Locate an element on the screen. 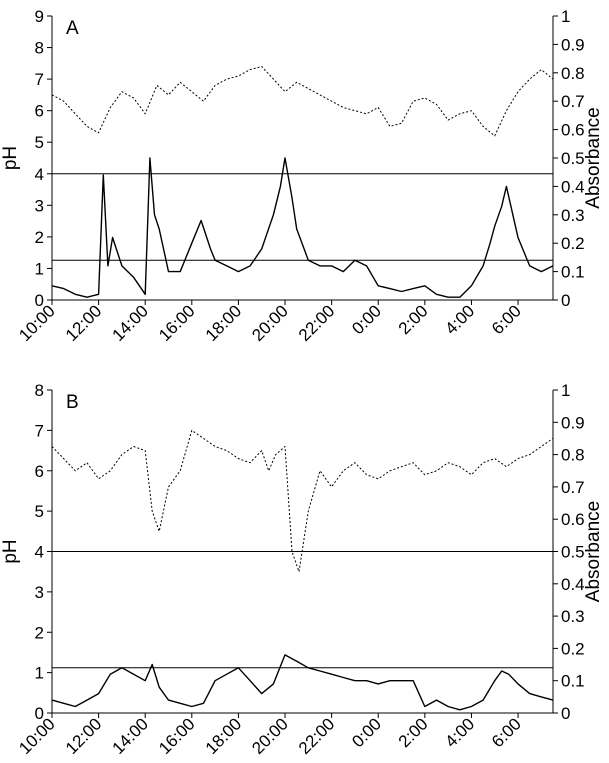  panel-b-left-tick-label: 7 is located at coordinates (39, 430).